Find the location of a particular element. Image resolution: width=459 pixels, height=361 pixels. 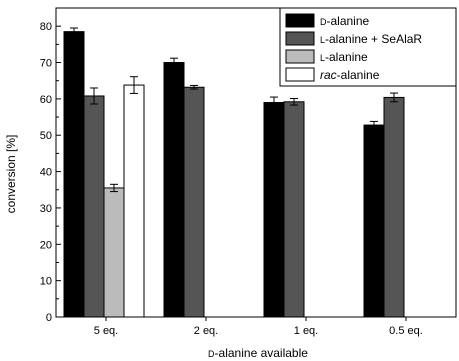

y-tick-label: 80 is located at coordinates (46, 27).